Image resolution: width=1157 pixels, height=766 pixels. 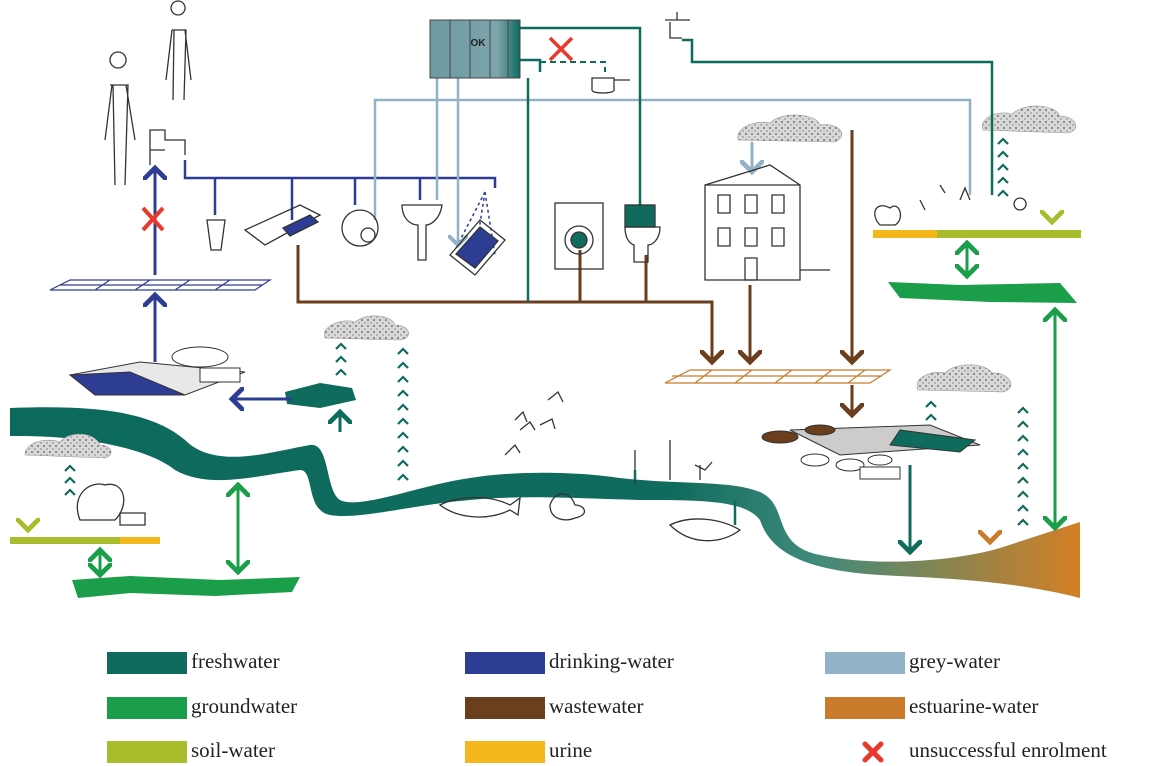 I want to click on drinking-pipe, so click(x=340, y=190).